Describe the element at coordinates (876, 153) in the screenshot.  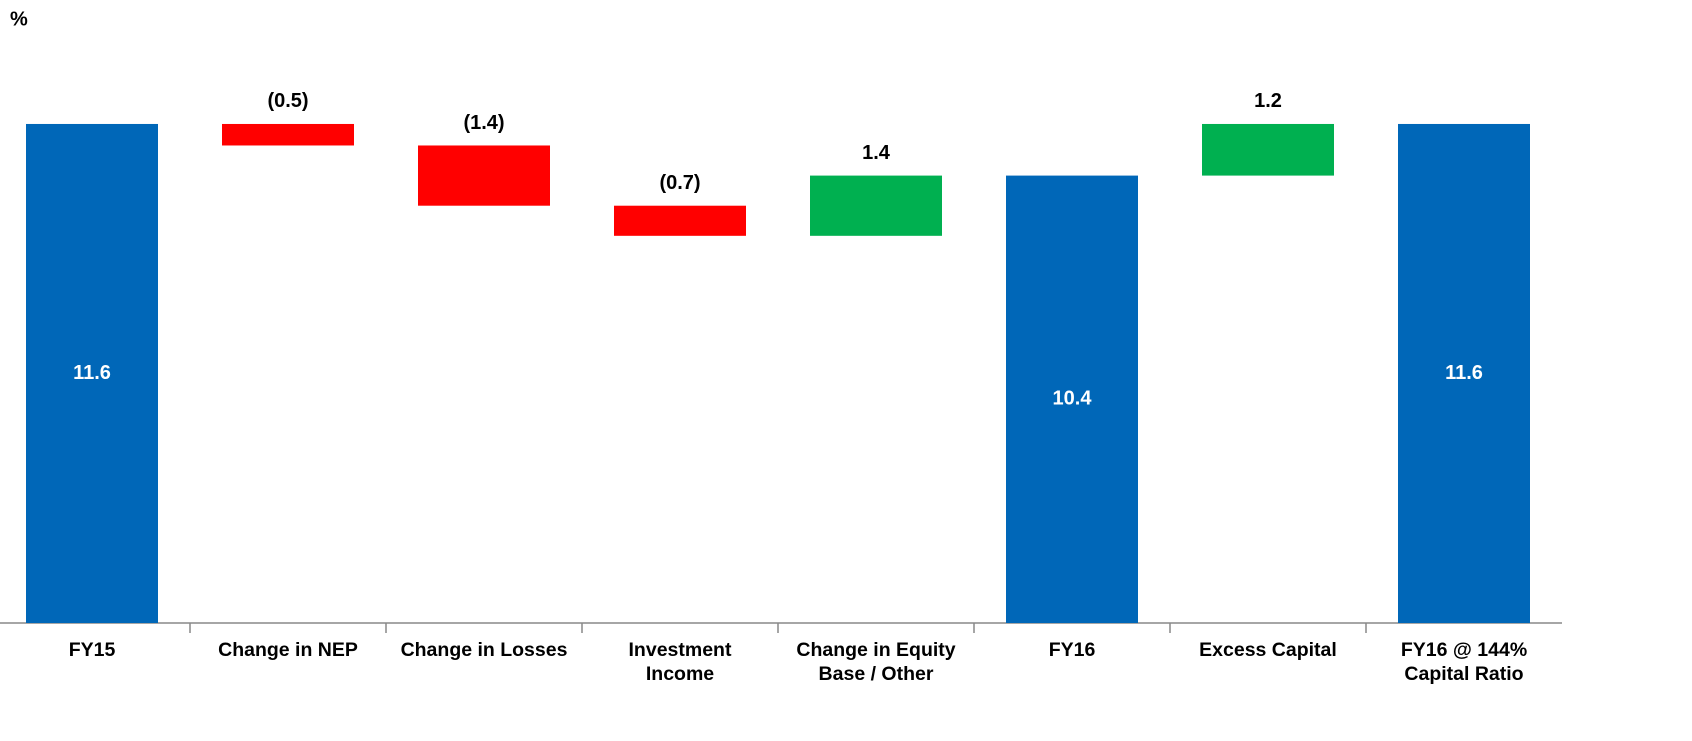
I see `data-label: 1.4` at that location.